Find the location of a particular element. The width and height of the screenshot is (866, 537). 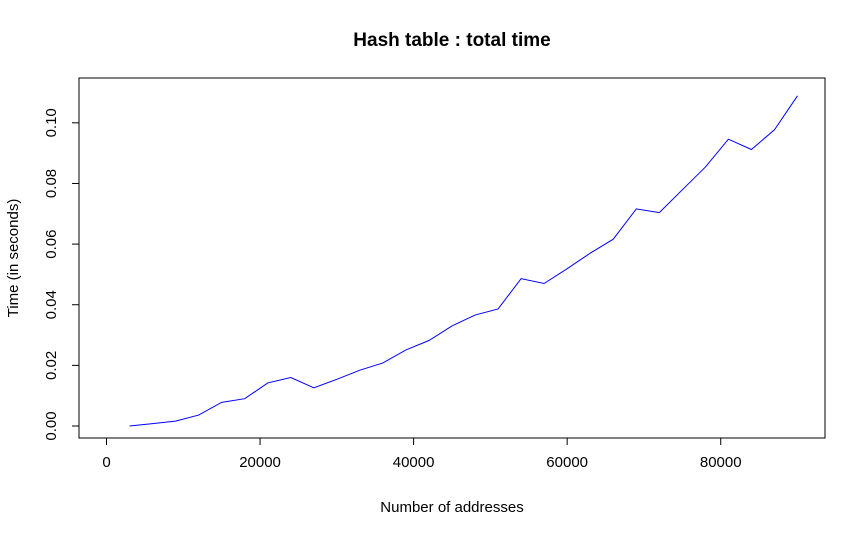

y-tick-label: 0.00 is located at coordinates (51, 425).